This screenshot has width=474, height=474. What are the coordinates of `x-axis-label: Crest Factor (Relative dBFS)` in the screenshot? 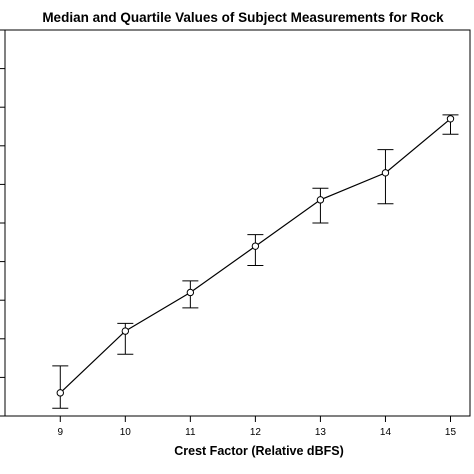 It's located at (258, 451).